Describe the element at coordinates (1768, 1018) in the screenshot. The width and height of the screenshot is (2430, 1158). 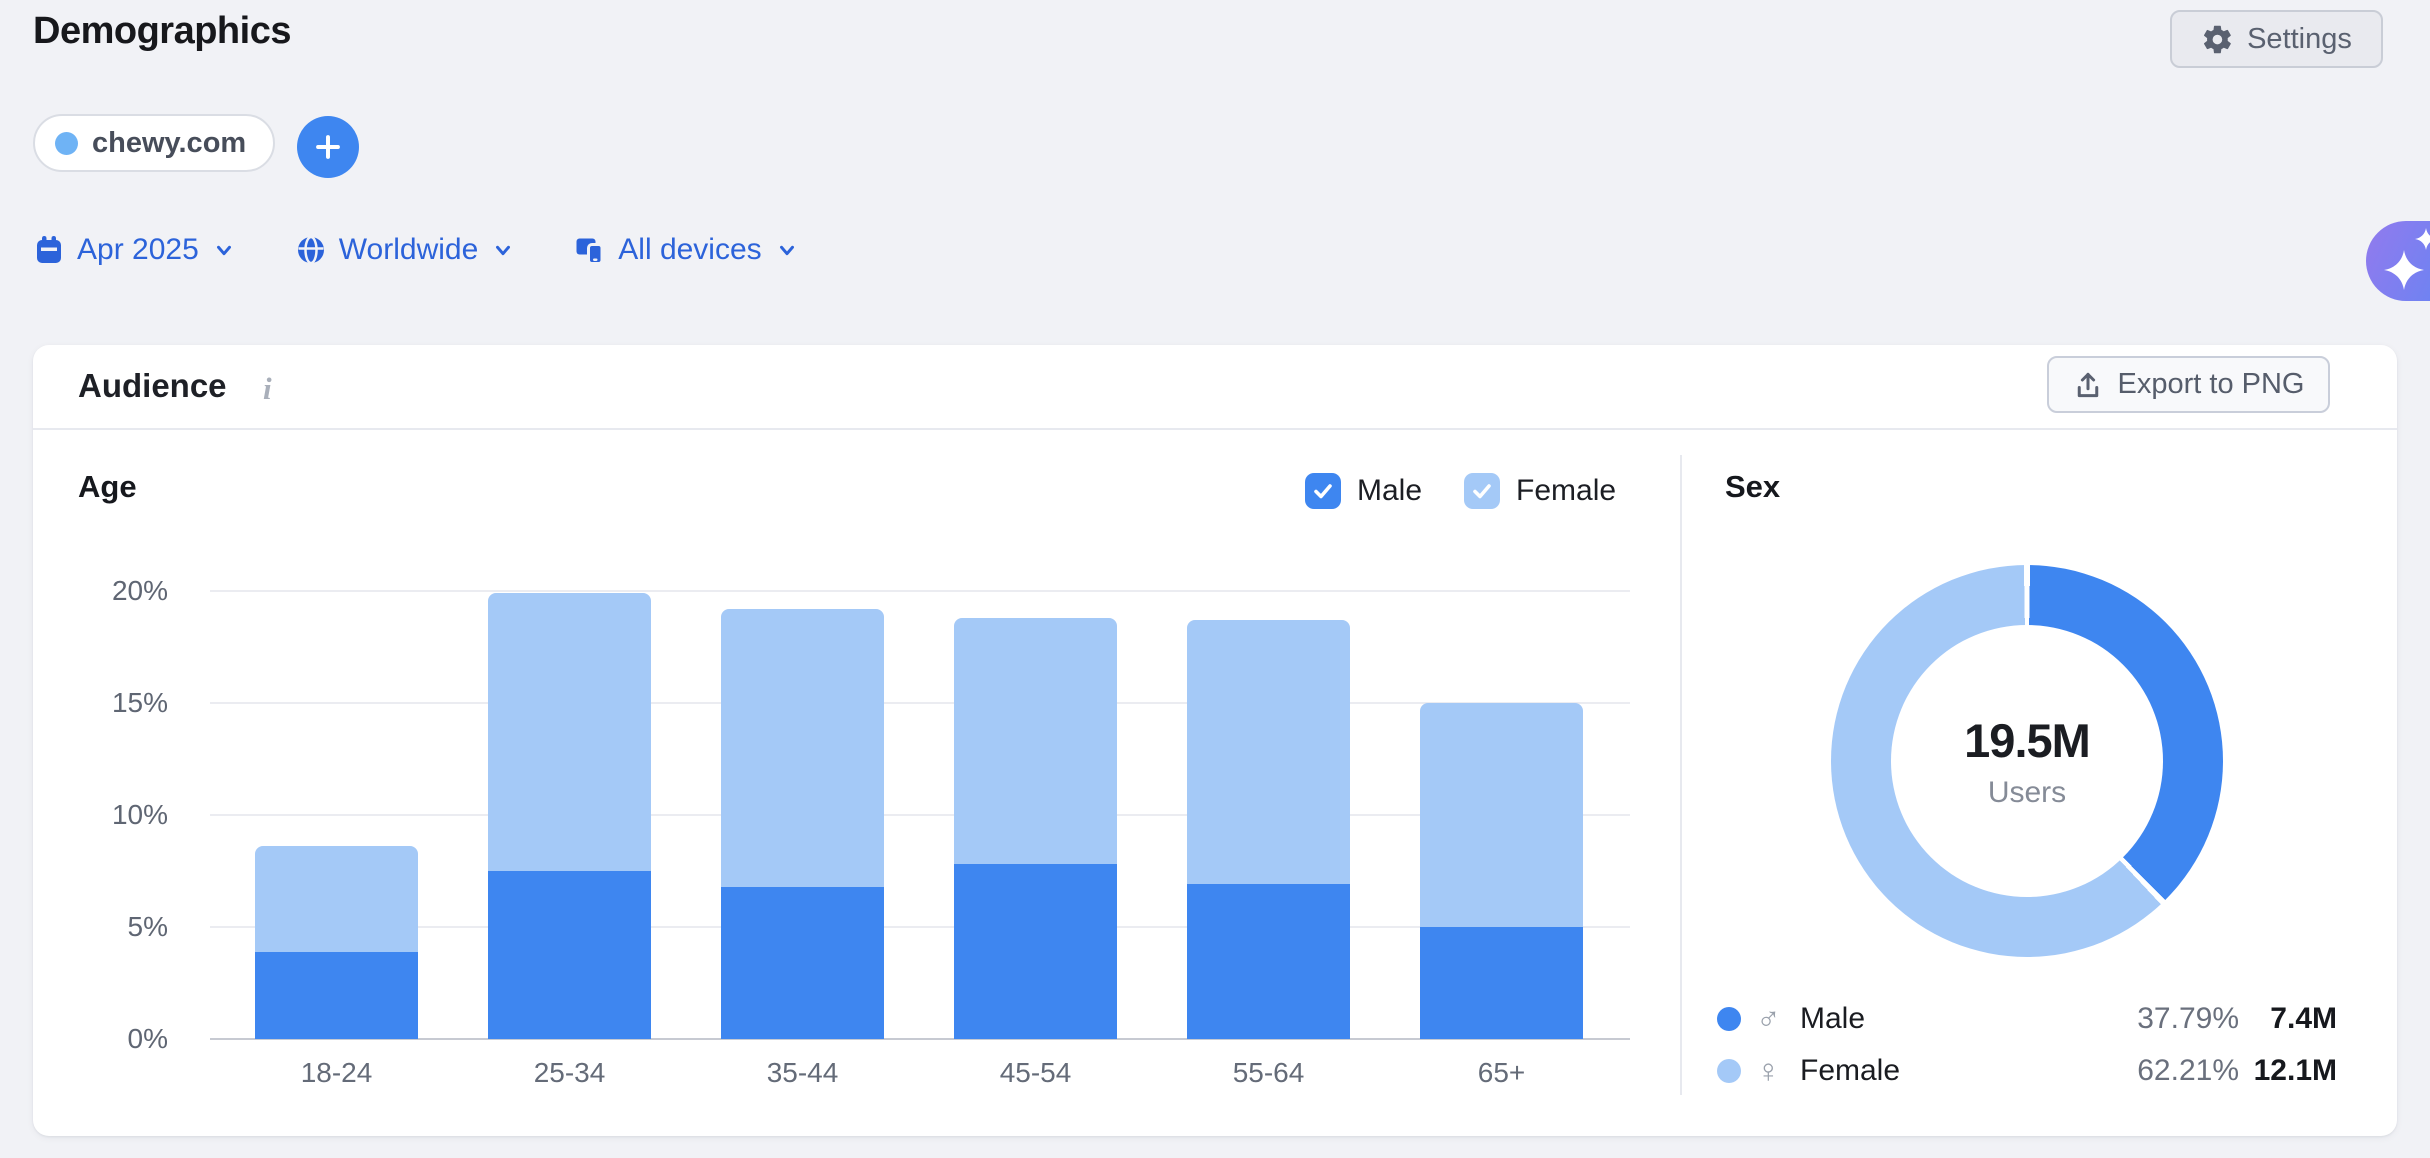
I see `male-symbol-icon: ♂` at that location.